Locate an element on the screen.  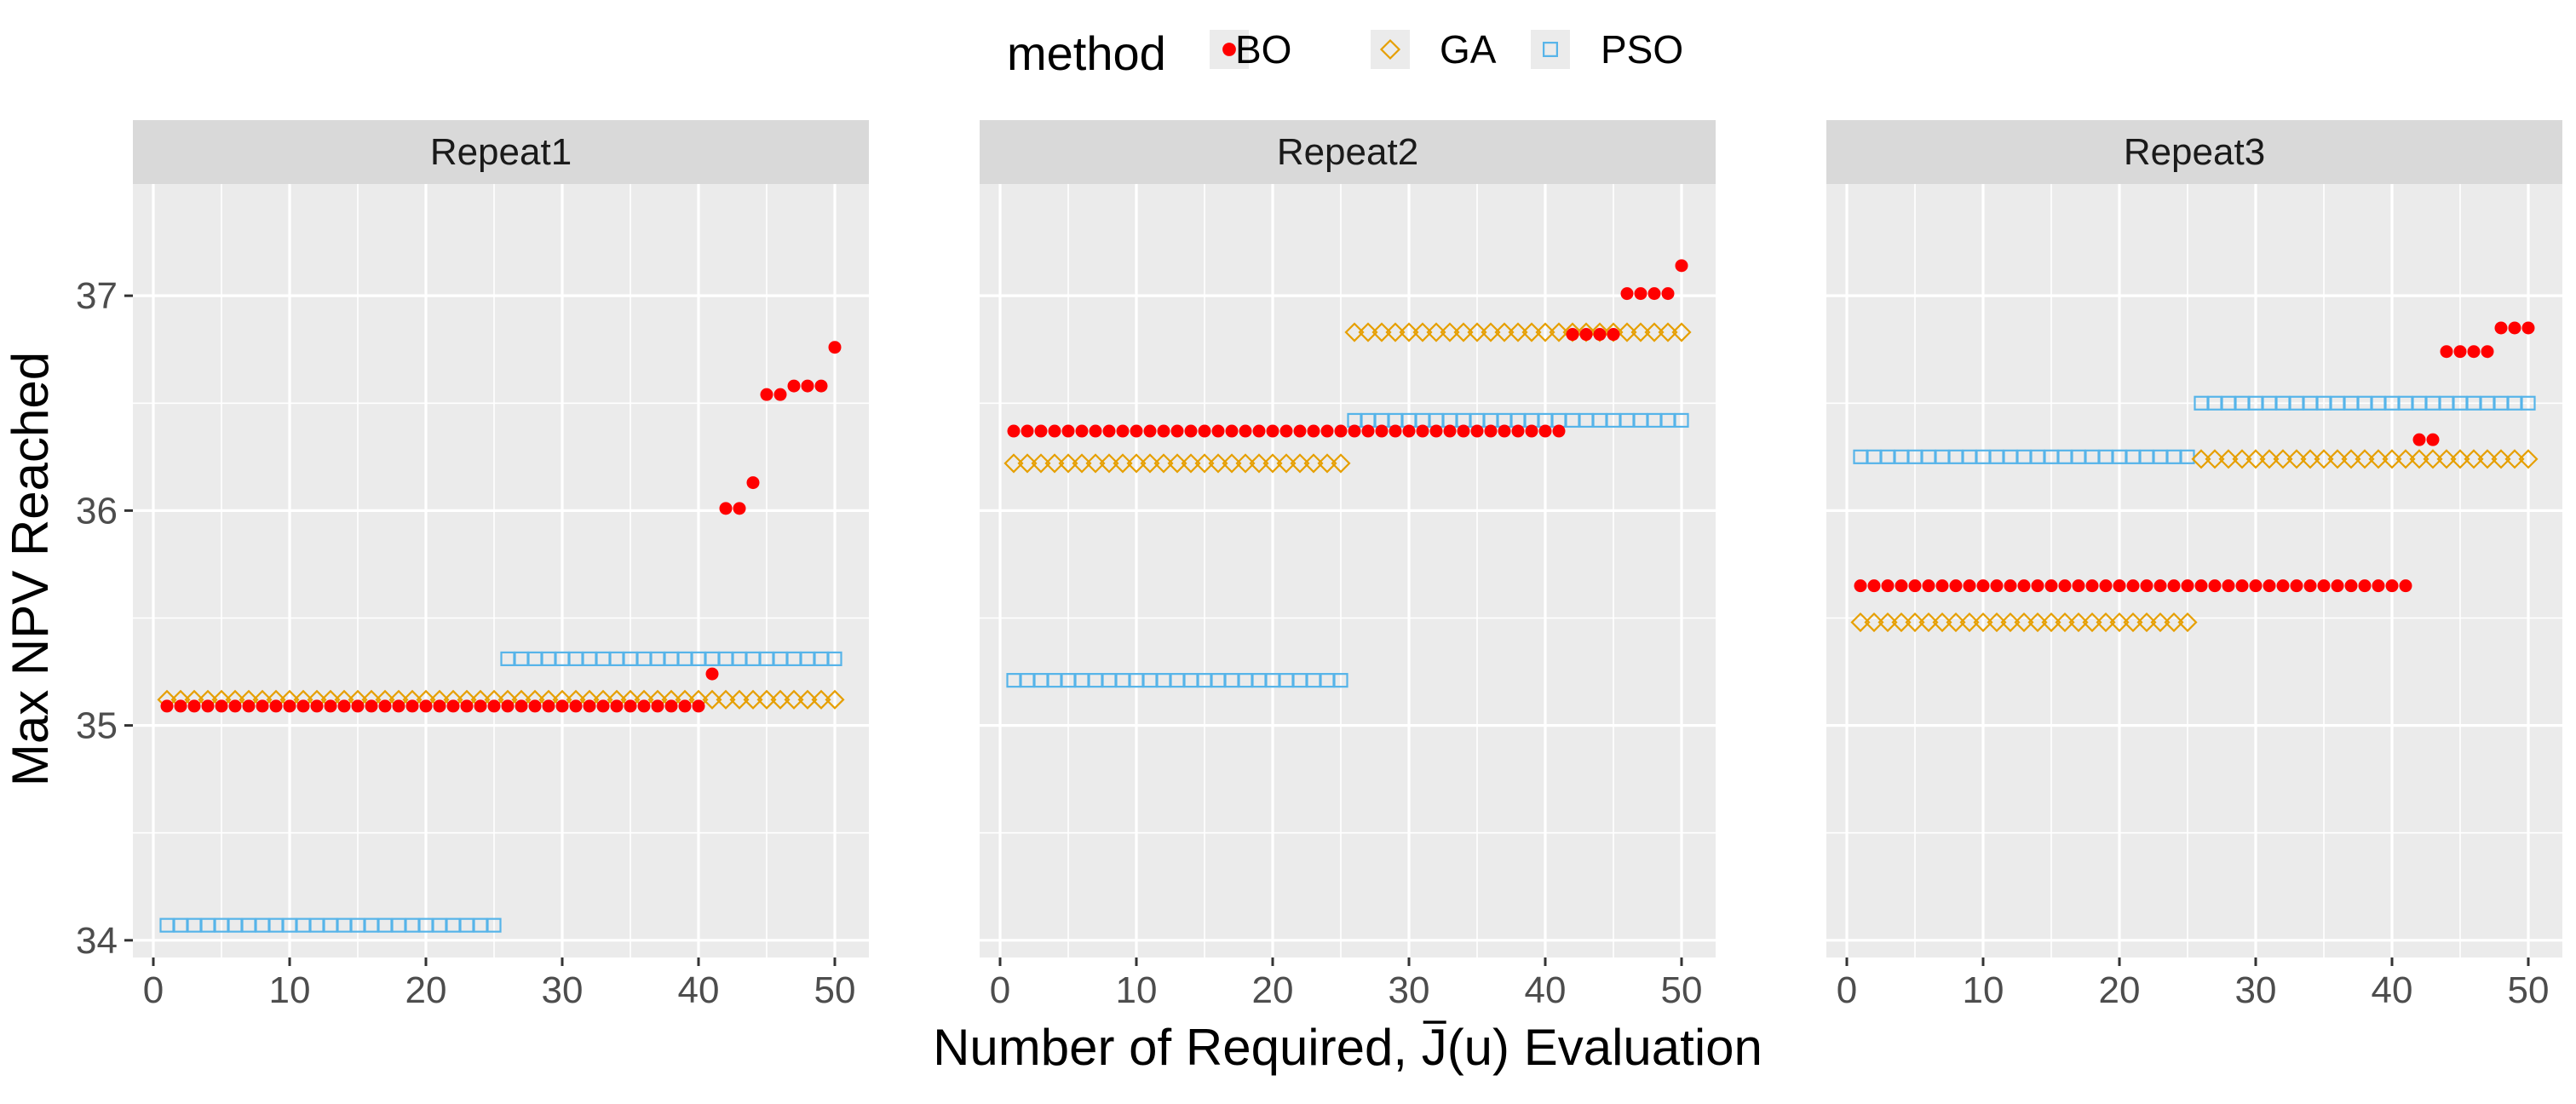
y-tick-label: 34 is located at coordinates (97, 941).